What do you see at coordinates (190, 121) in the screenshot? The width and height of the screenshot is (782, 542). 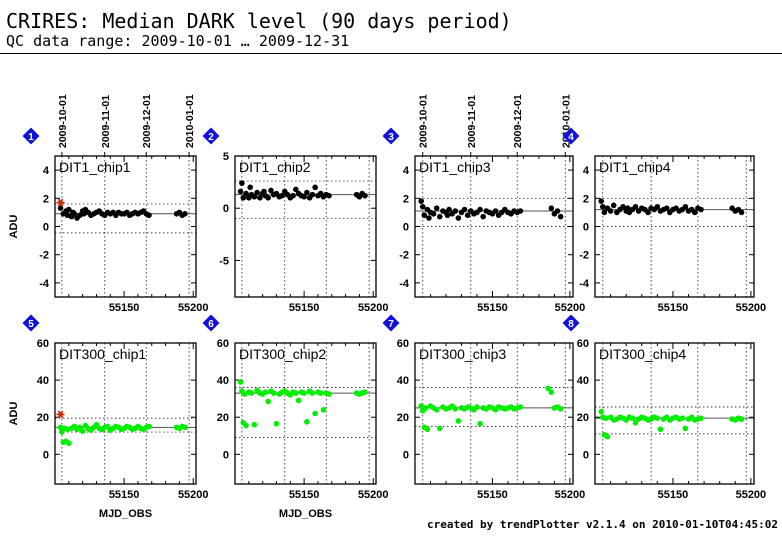 I see `date-label: 2010-01-01` at bounding box center [190, 121].